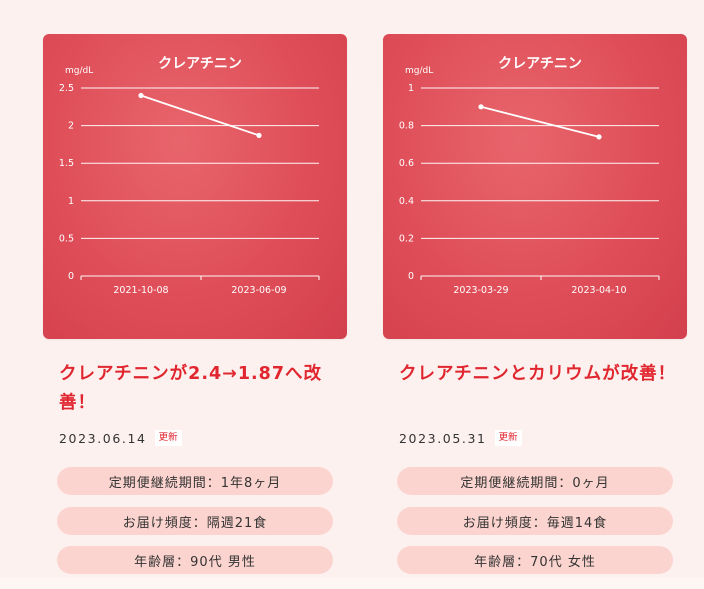 The height and width of the screenshot is (589, 704). I want to click on date-row: 2023.05.31 更新, so click(460, 438).